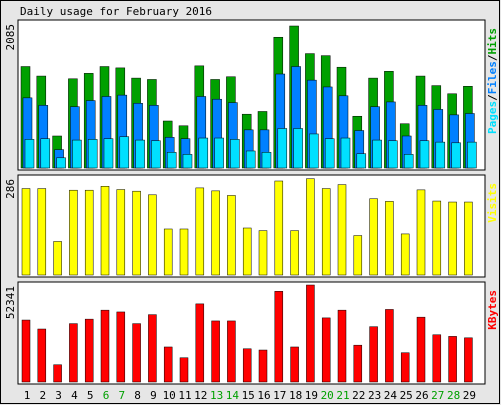 This screenshot has width=501, height=410. I want to click on day-label-2: 2, so click(42, 395).